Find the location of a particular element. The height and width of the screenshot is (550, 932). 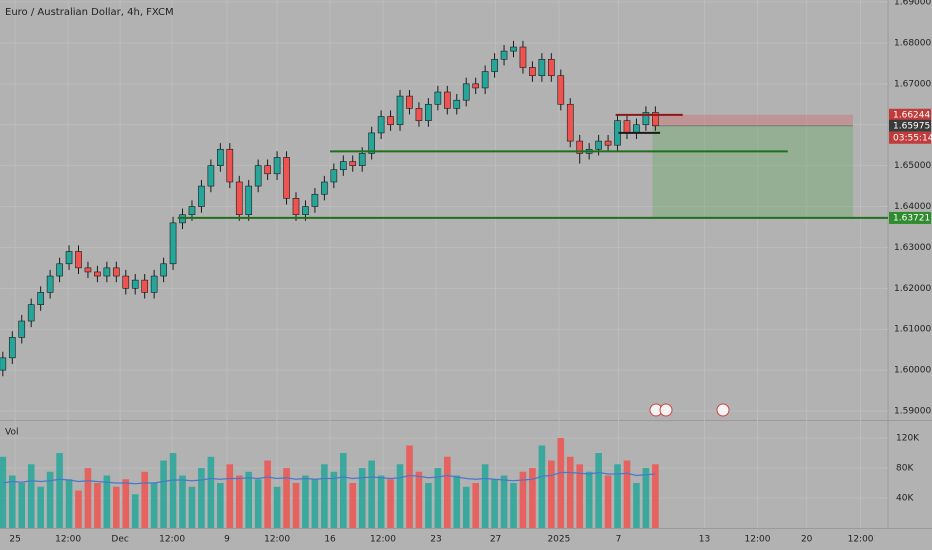

price-tag-label: 1.63721 is located at coordinates (911, 218).